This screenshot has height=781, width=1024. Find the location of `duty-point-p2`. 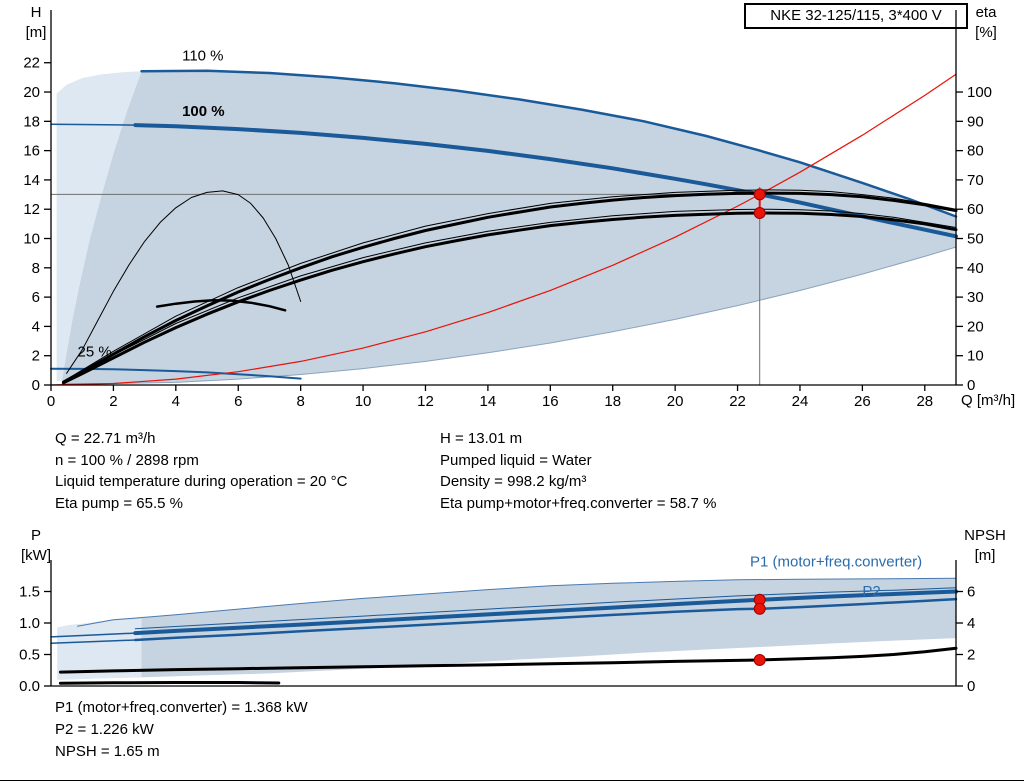

duty-point-p2 is located at coordinates (759, 608).